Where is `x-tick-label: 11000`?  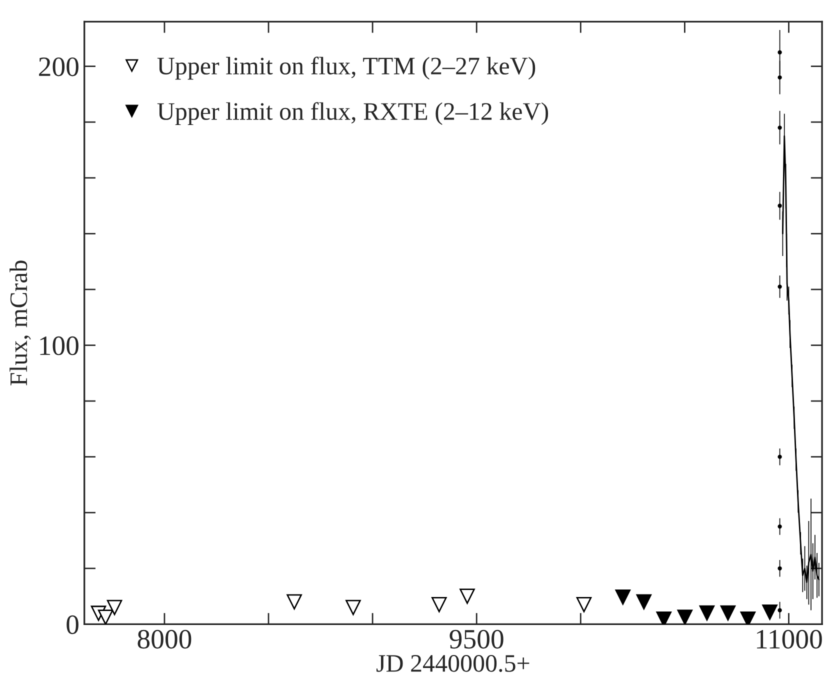 x-tick-label: 11000 is located at coordinates (789, 639).